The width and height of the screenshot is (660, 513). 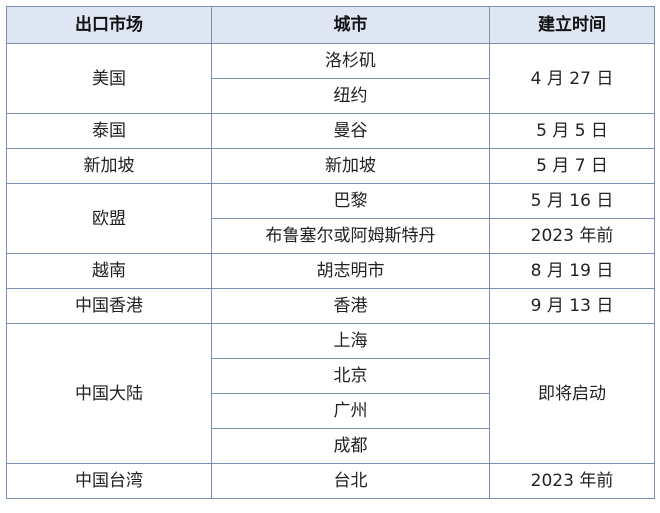 What do you see at coordinates (350, 61) in the screenshot?
I see `city-cell: 洛杉矶` at bounding box center [350, 61].